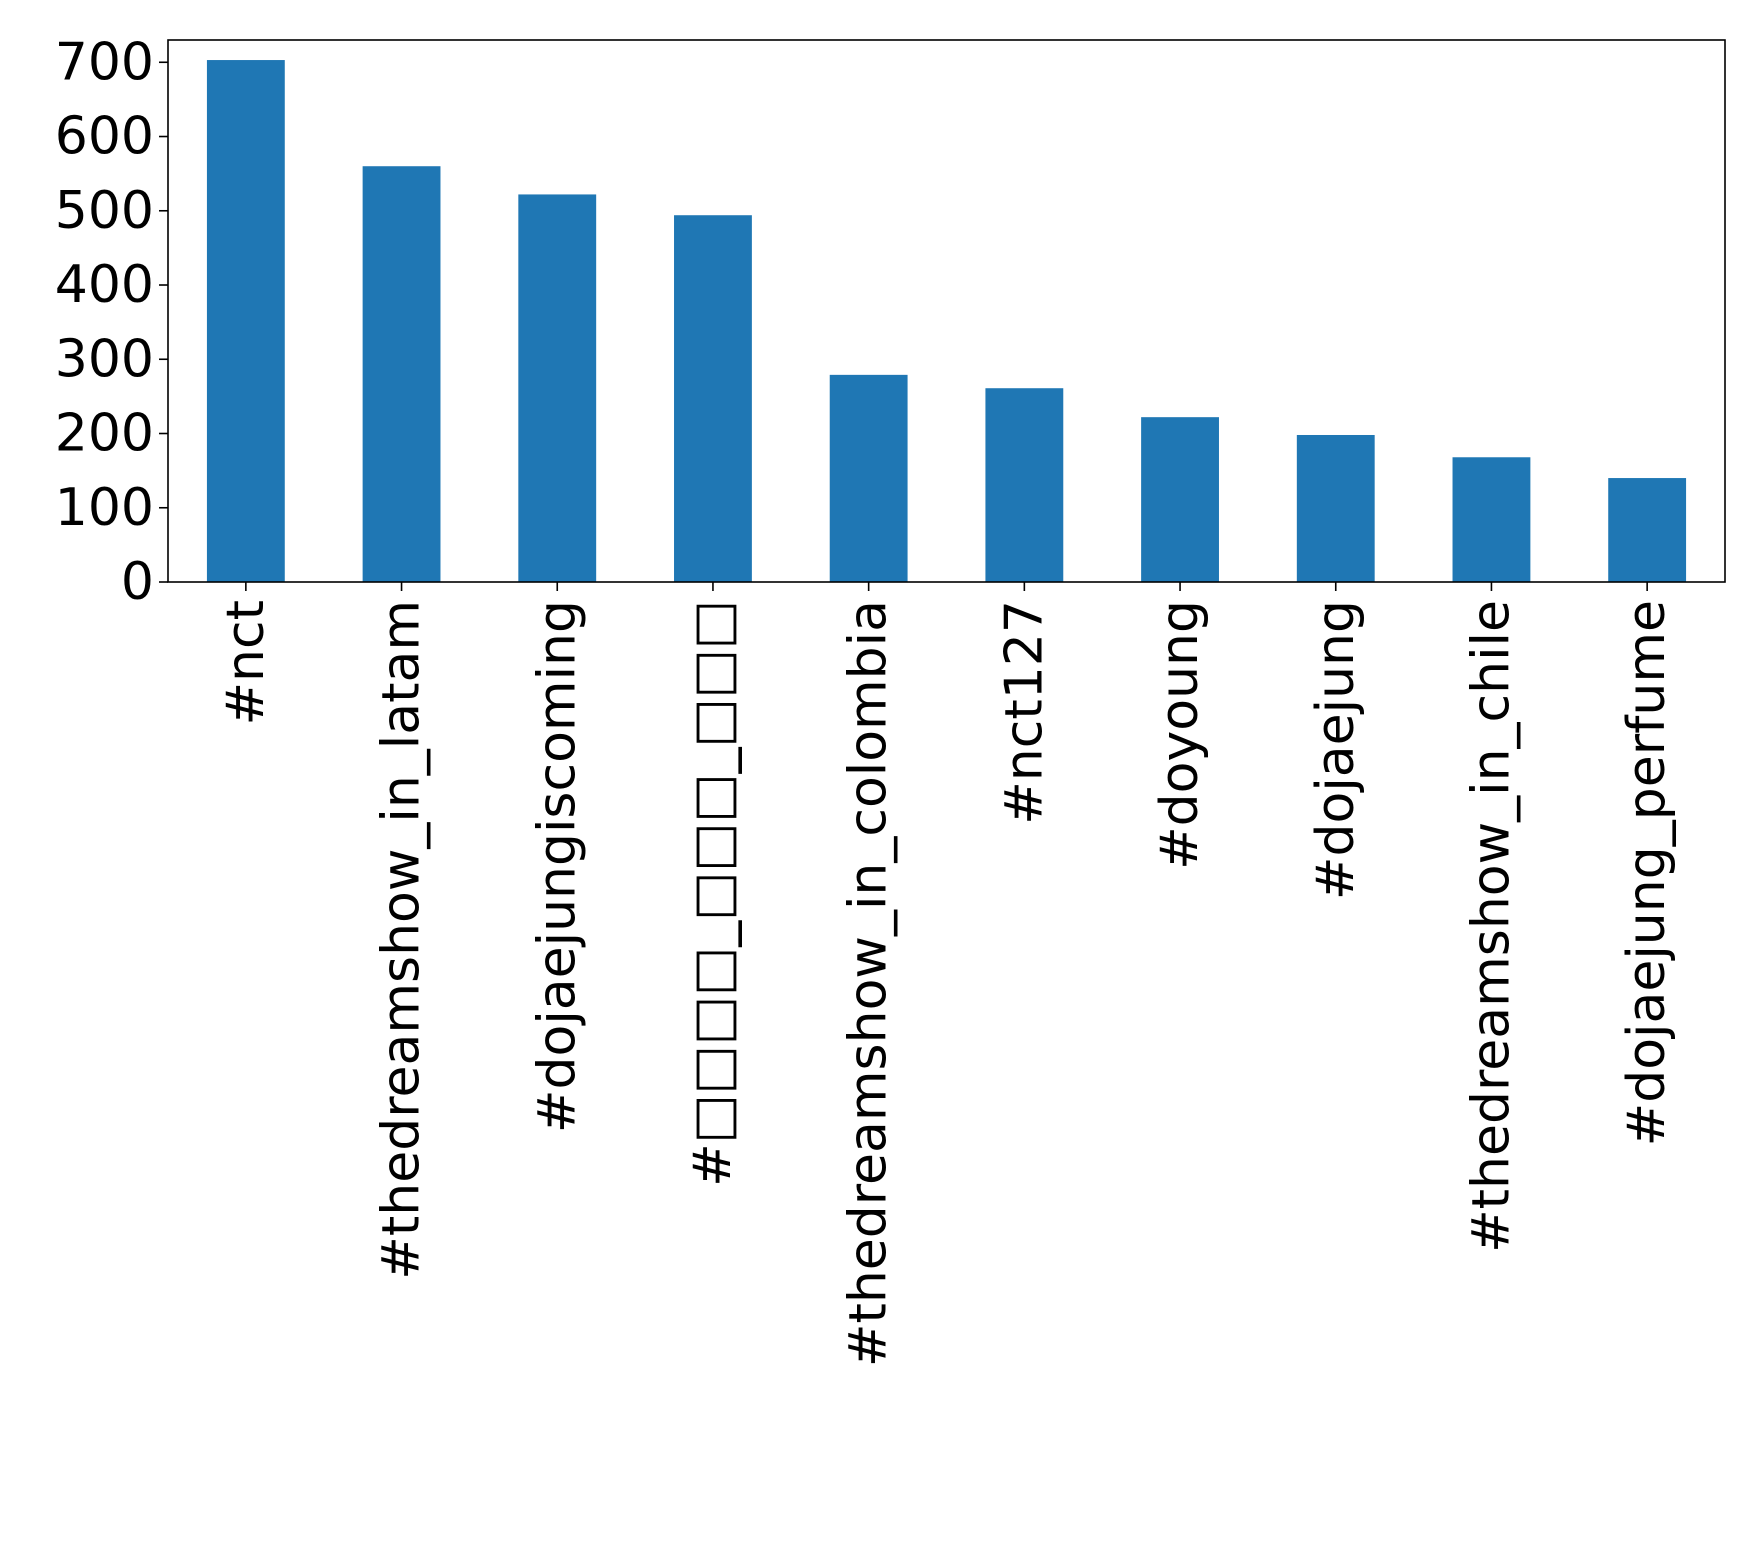 The image size is (1759, 1550). I want to click on x-tick-label-5: #nct127, so click(1024, 712).